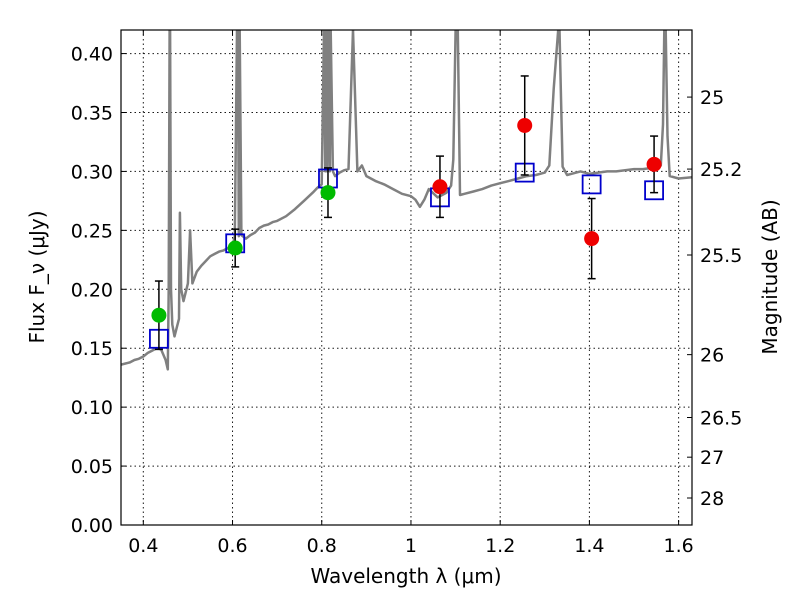  I want to click on y-tick-label-6: 0.30, so click(92, 172).